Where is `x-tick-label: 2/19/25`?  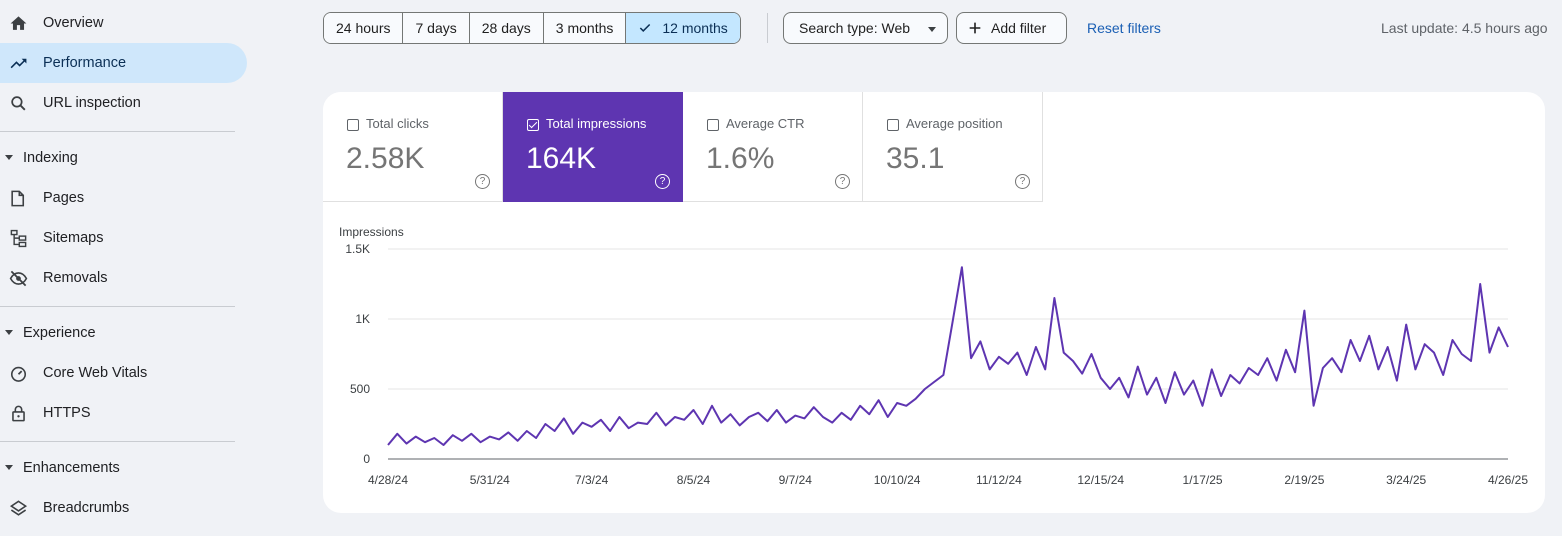
x-tick-label: 2/19/25 is located at coordinates (1304, 480).